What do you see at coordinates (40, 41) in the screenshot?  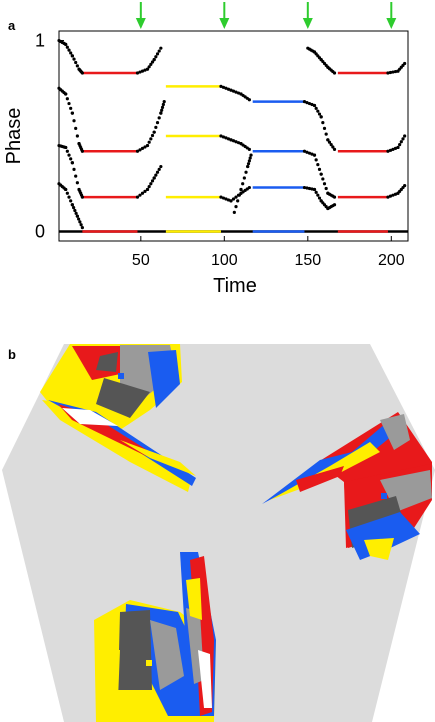 I see `y-tick-label: 1` at bounding box center [40, 41].